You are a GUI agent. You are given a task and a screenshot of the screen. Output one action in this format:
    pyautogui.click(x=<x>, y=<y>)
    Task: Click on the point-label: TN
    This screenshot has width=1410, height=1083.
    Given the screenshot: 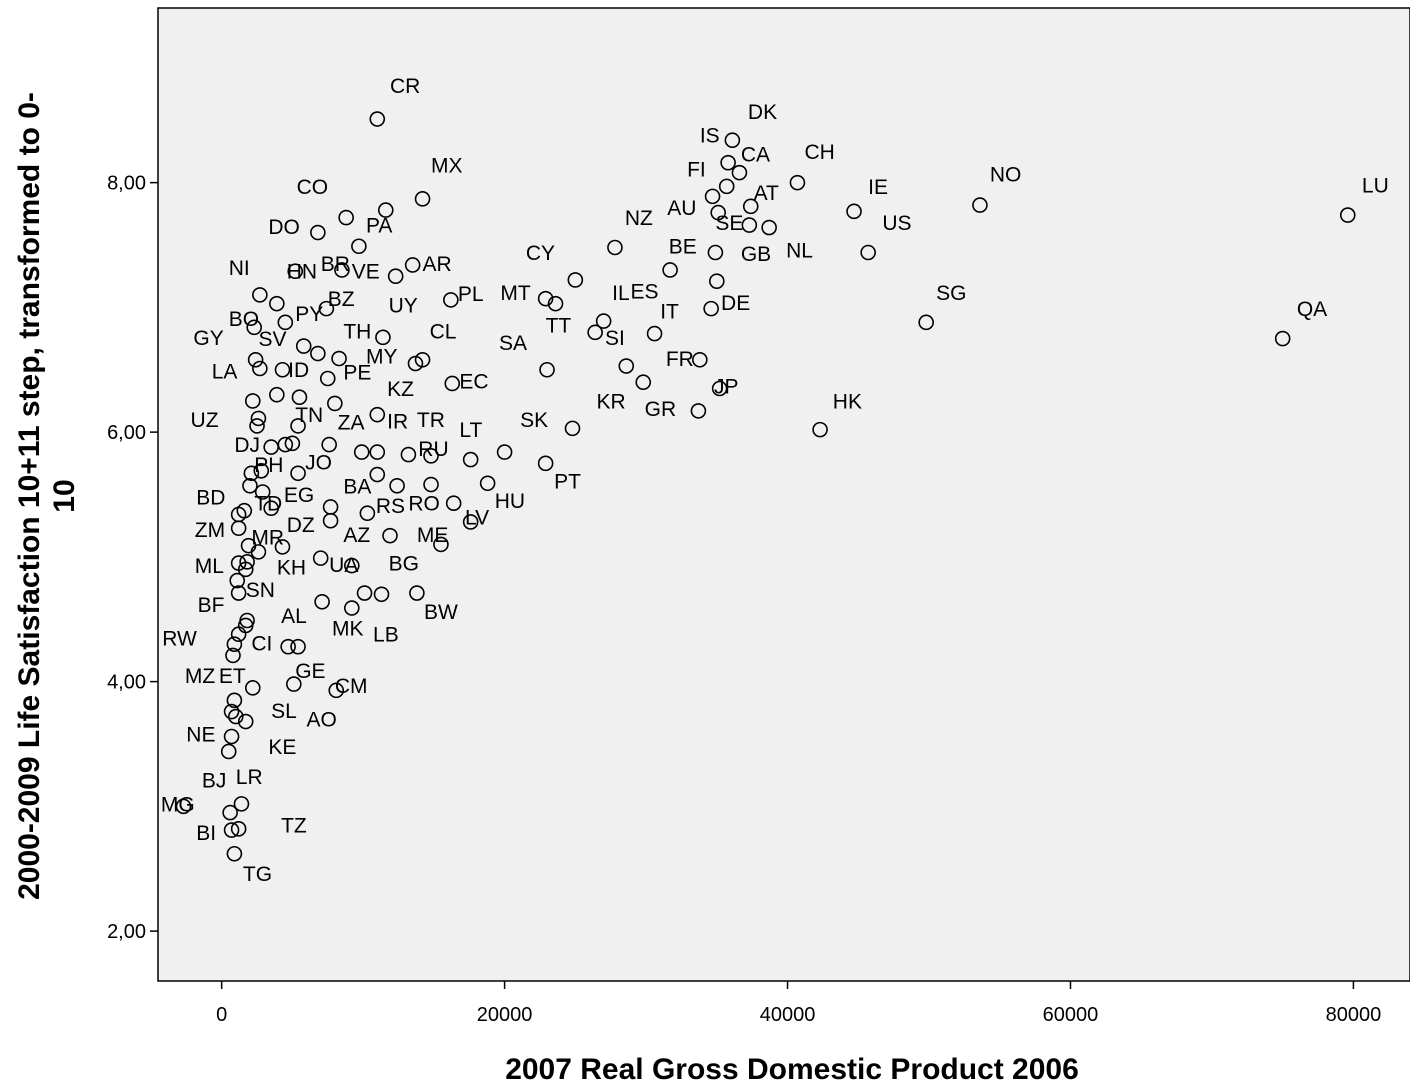 What is the action you would take?
    pyautogui.click(x=309, y=415)
    